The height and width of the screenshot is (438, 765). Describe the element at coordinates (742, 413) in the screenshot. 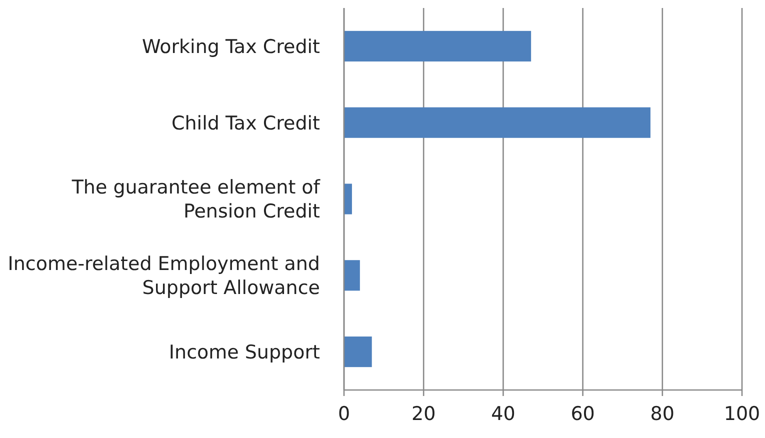

I see `x-tick-label: 100` at that location.